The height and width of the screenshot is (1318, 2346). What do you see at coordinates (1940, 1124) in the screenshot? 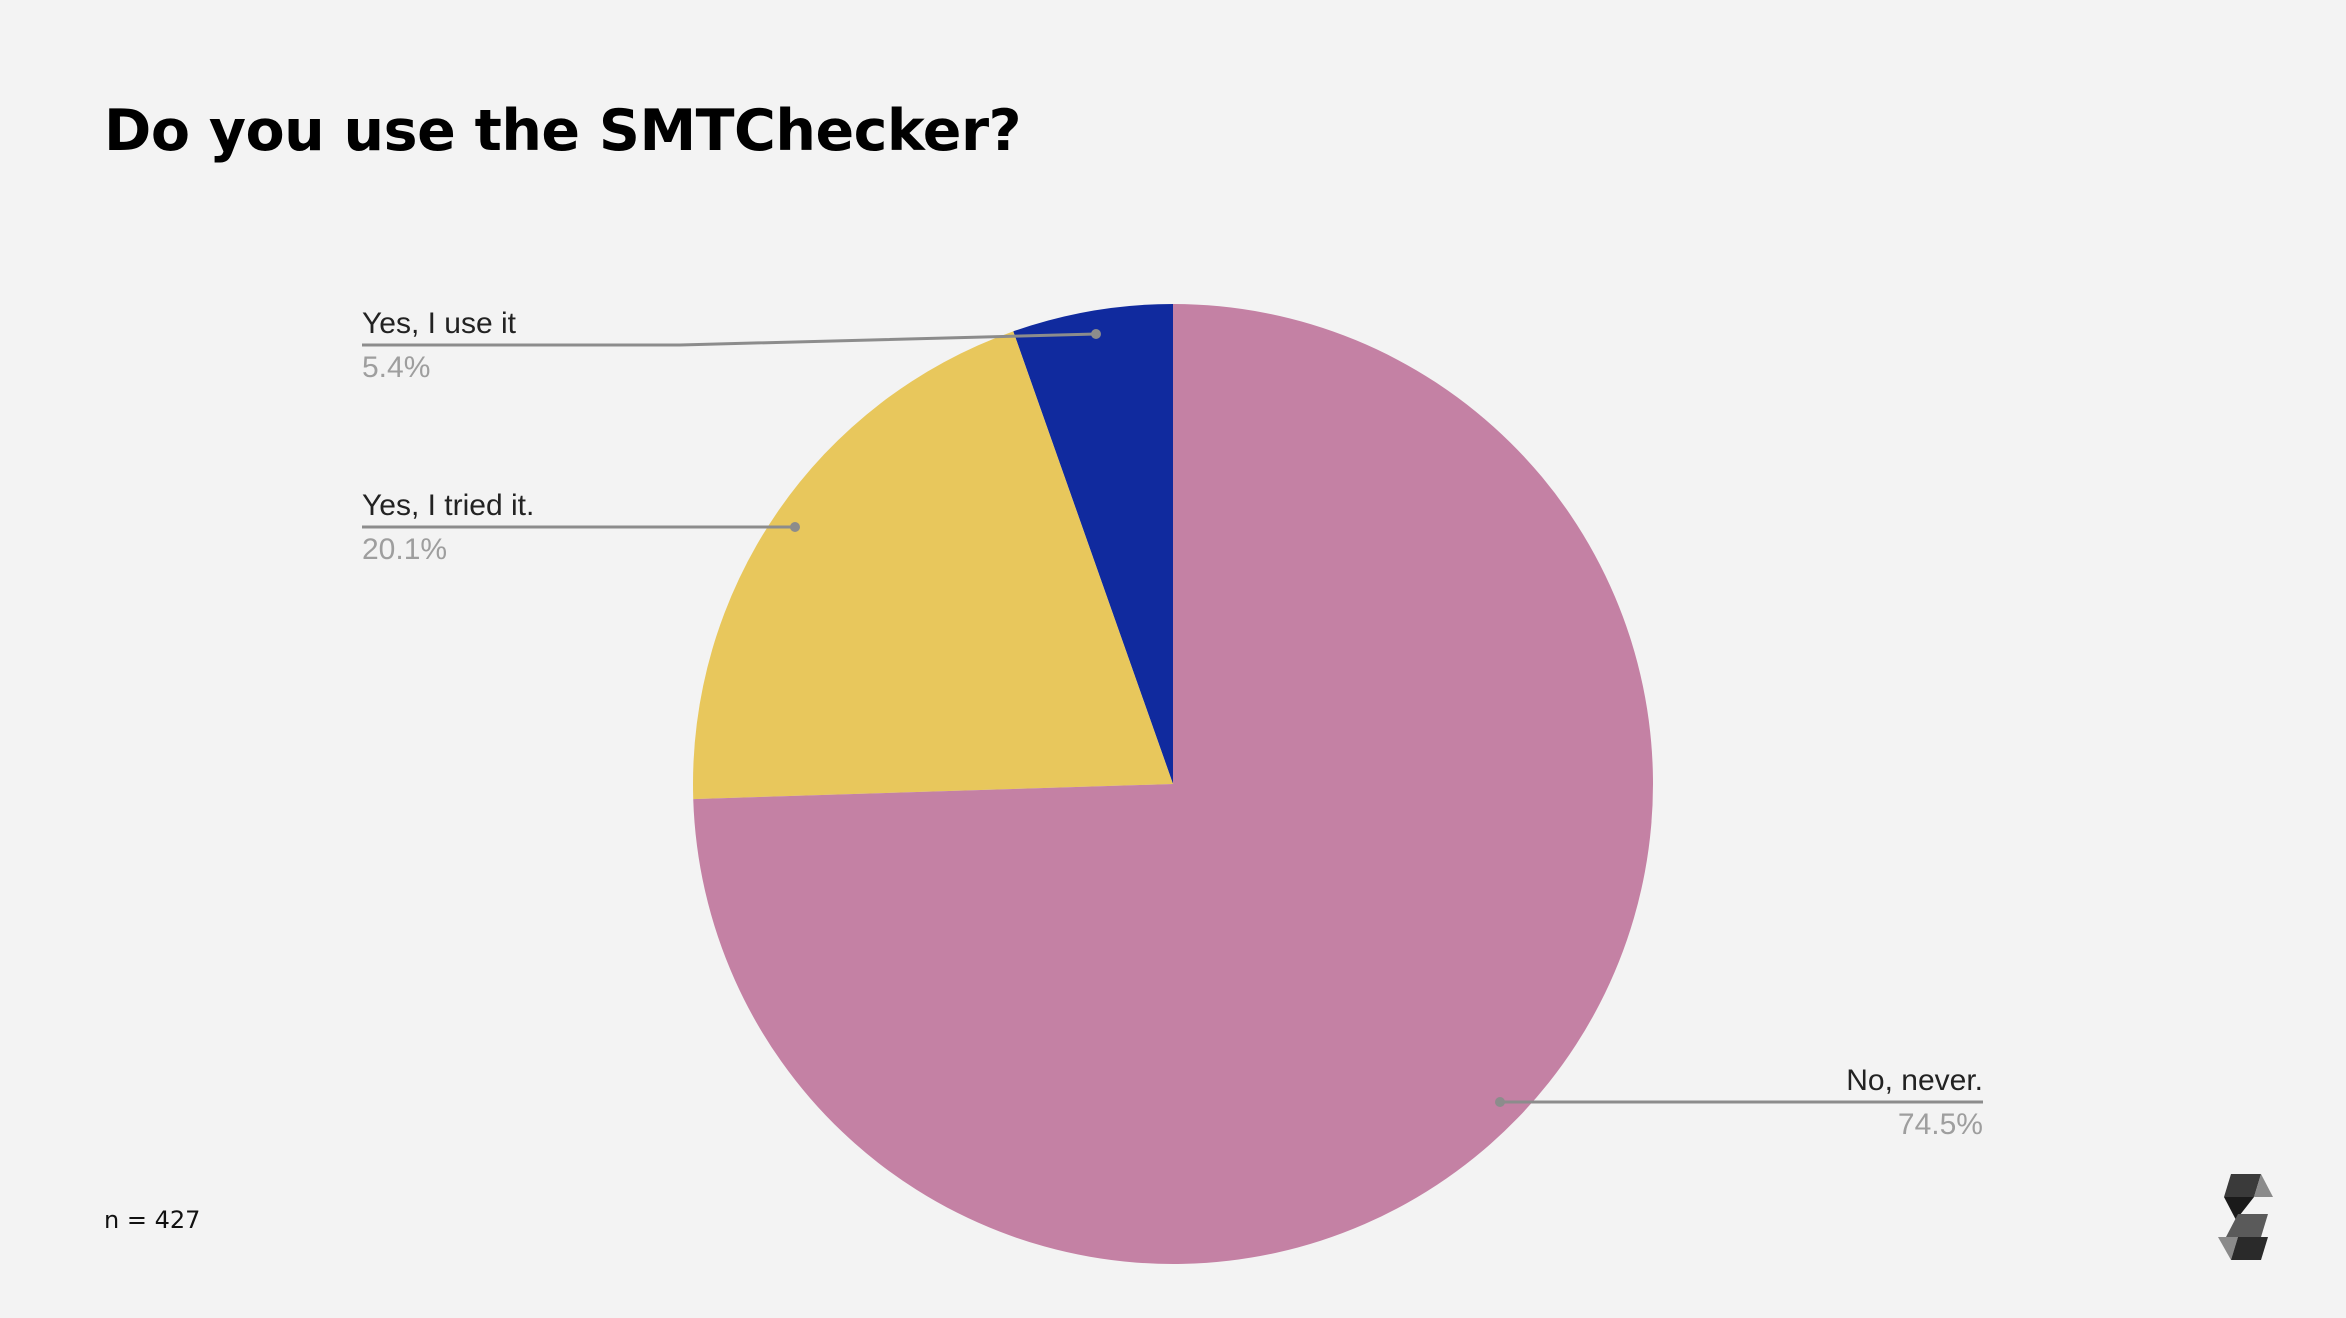
I see `slice-label-percent: 74.5%` at bounding box center [1940, 1124].